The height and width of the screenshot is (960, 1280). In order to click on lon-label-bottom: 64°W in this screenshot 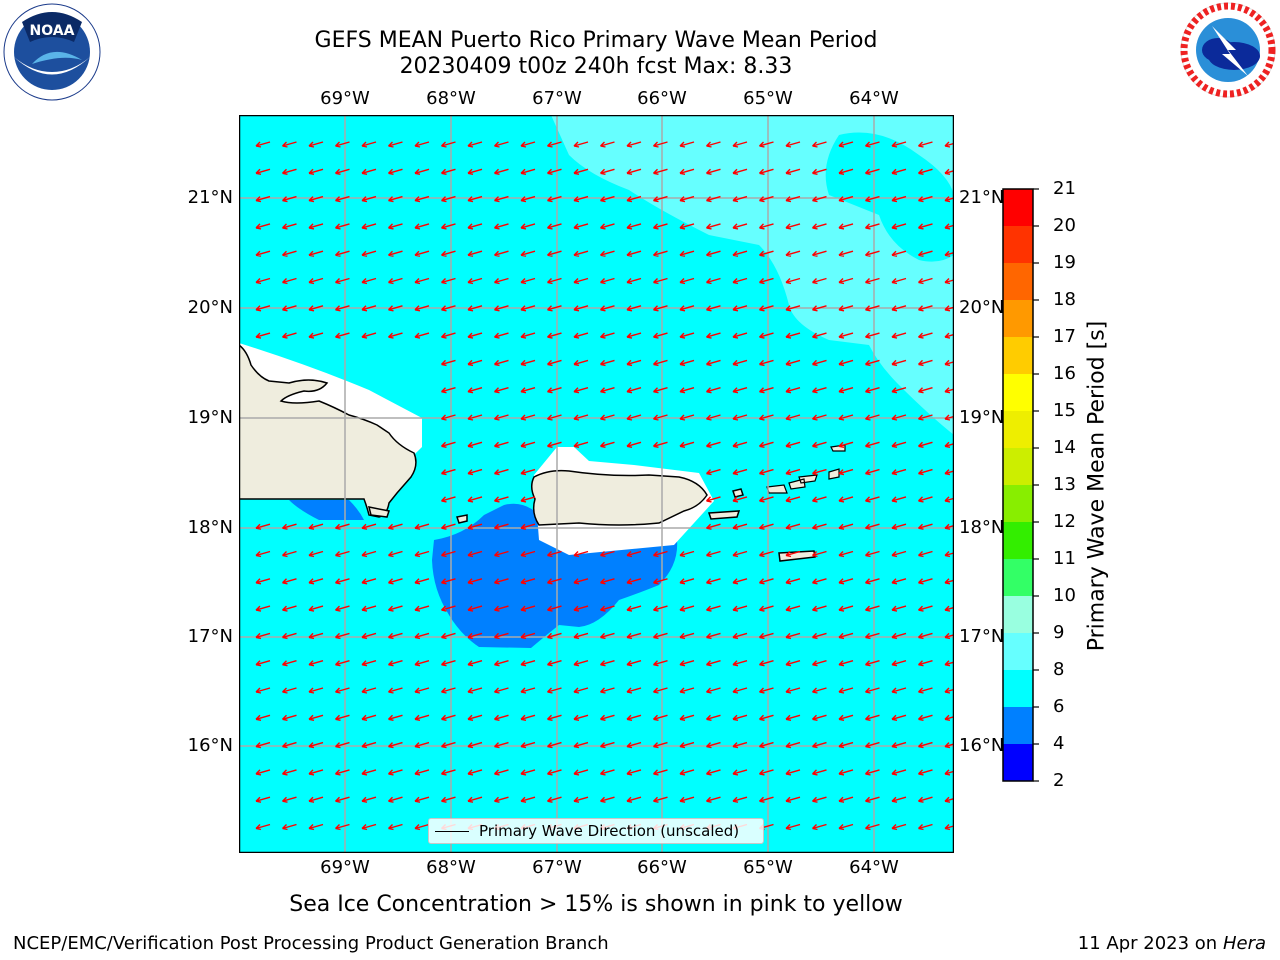, I will do `click(874, 867)`.